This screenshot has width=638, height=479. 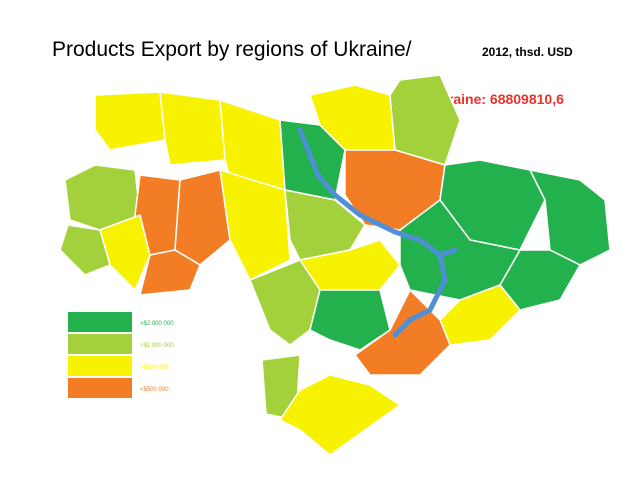 What do you see at coordinates (497, 99) in the screenshot?
I see `total: Ukraine: 68809810,6` at bounding box center [497, 99].